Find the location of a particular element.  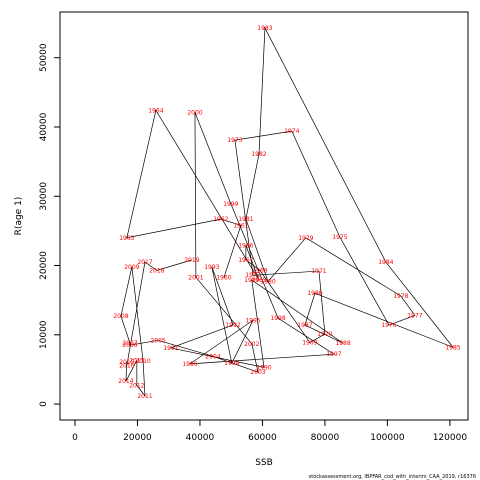

year-label: 1986 is located at coordinates (314, 293).